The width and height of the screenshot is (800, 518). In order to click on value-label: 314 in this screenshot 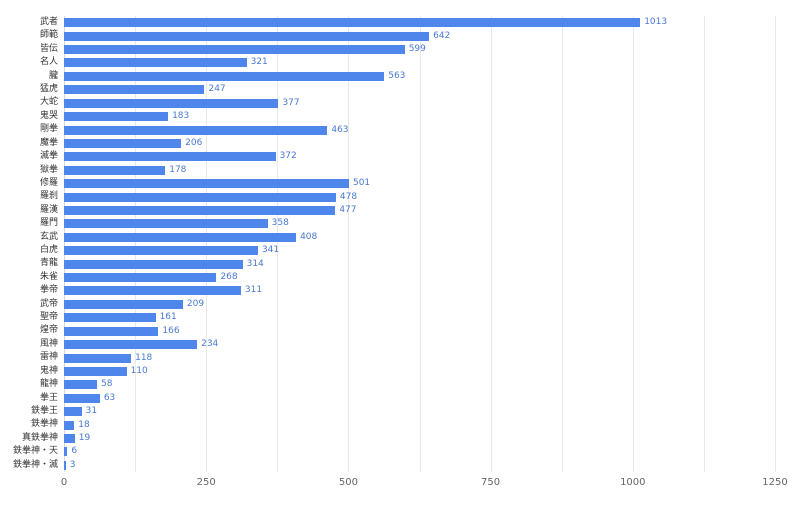, I will do `click(255, 263)`.